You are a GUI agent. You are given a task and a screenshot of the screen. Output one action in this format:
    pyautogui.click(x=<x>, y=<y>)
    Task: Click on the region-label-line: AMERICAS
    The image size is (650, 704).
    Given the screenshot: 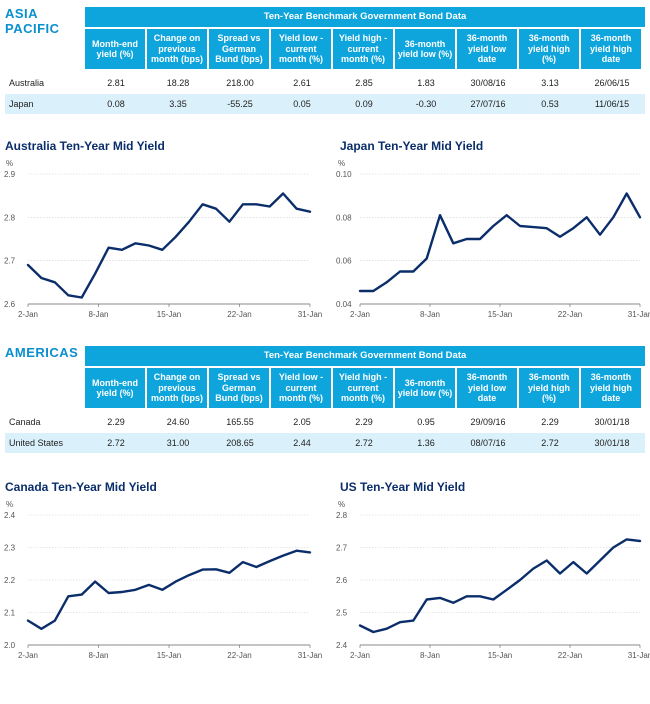 What is the action you would take?
    pyautogui.click(x=42, y=352)
    